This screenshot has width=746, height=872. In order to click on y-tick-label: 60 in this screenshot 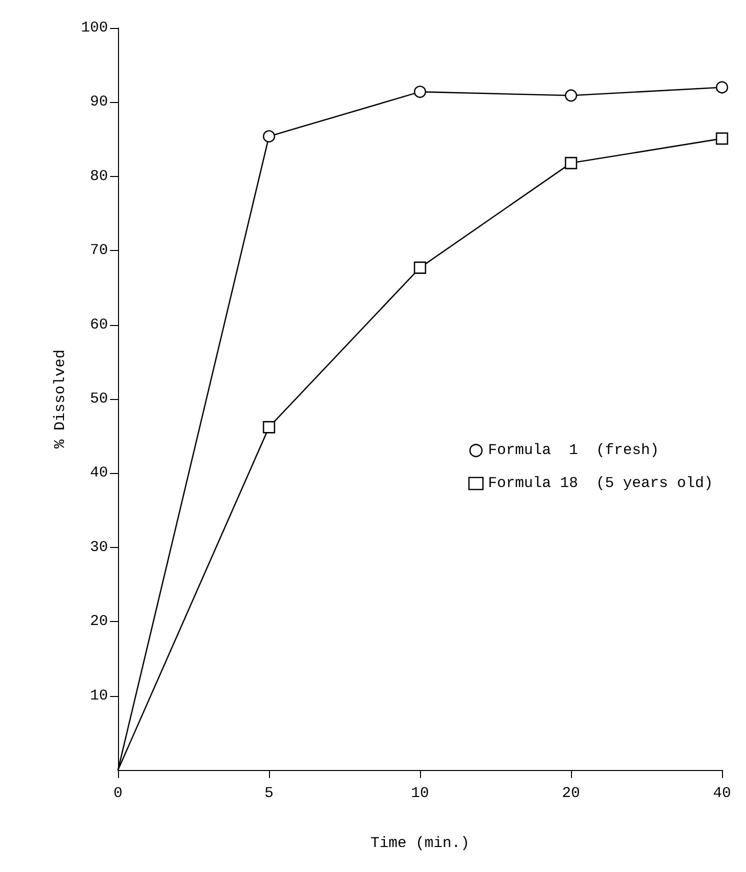, I will do `click(99, 325)`.